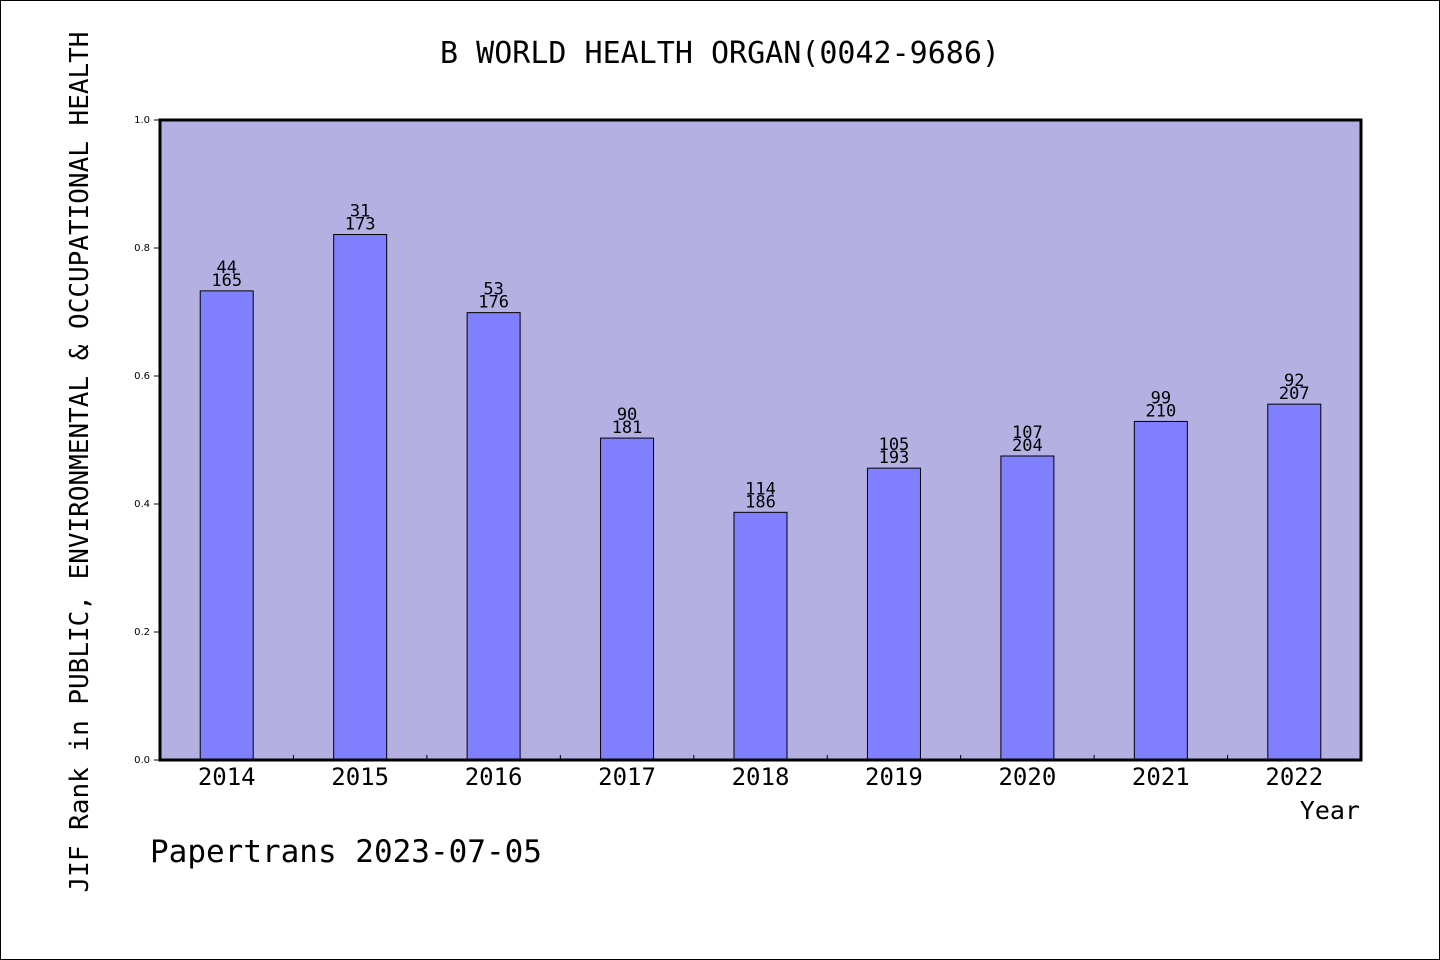  What do you see at coordinates (760, 636) in the screenshot?
I see `bar-2018` at bounding box center [760, 636].